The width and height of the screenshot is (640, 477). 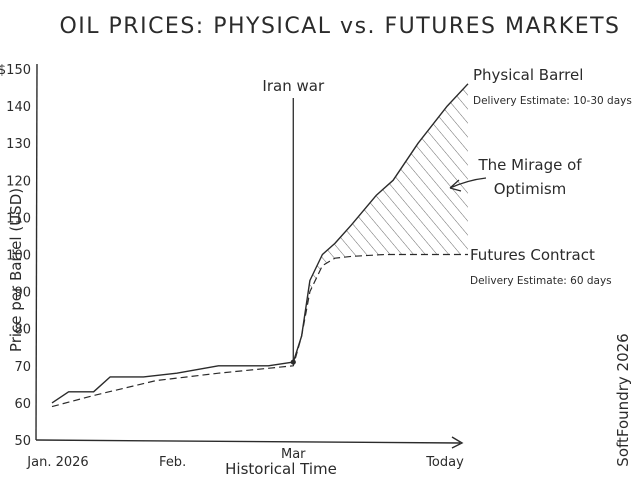 What do you see at coordinates (18, 181) in the screenshot?
I see `y-tick-label: 120` at bounding box center [18, 181].